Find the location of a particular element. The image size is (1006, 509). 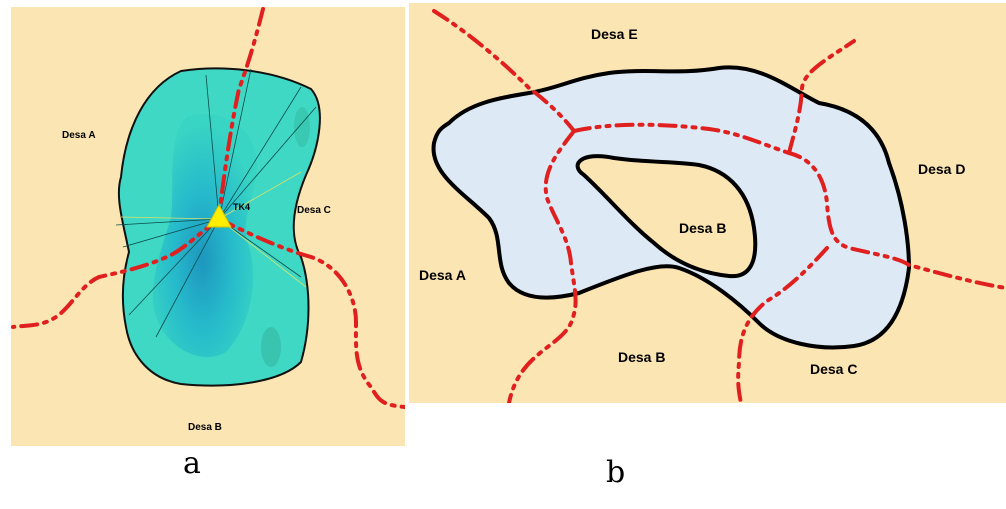

village-label-b-center: Desa B is located at coordinates (702, 228).